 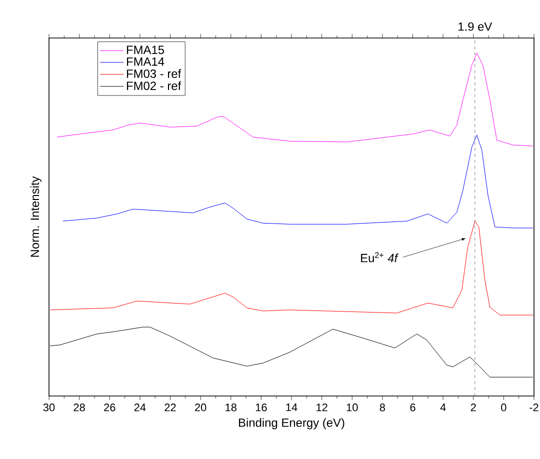 What do you see at coordinates (79, 408) in the screenshot?
I see `x-tick-label: 28` at bounding box center [79, 408].